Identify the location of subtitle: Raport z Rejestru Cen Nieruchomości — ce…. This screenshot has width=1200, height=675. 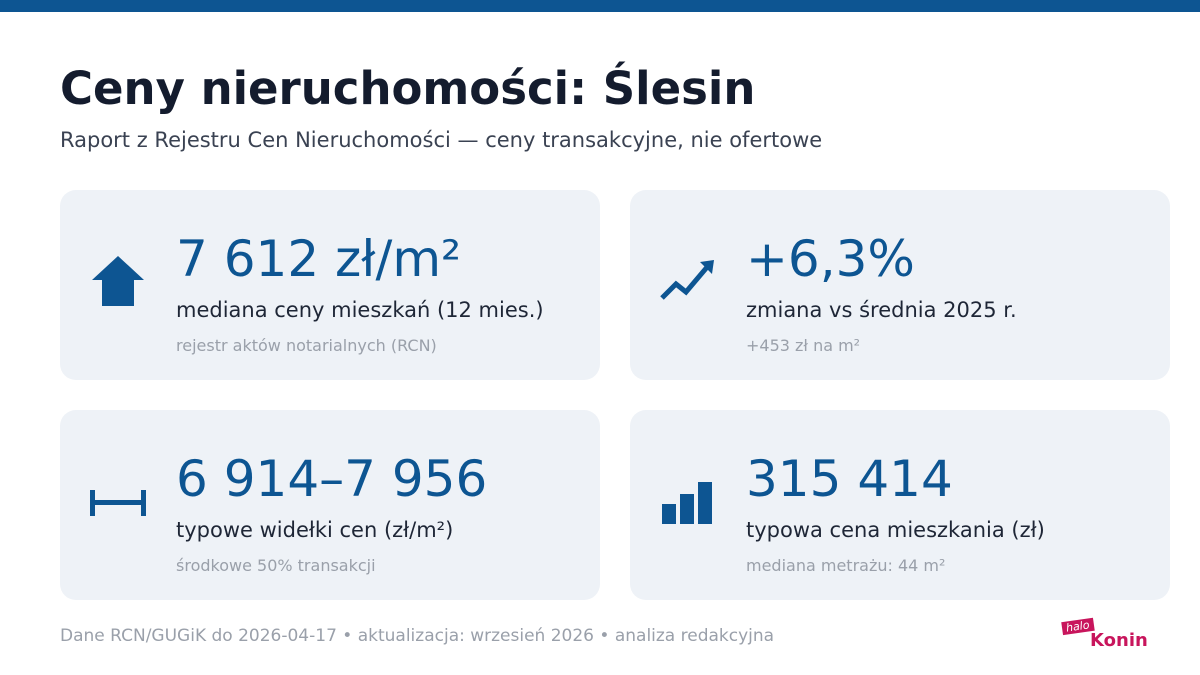
(441, 140).